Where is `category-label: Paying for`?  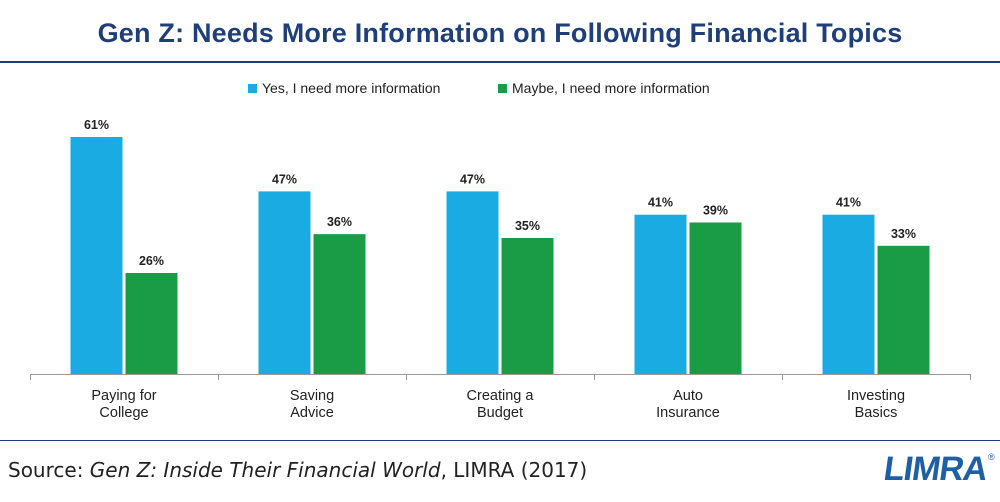
category-label: Paying for is located at coordinates (123, 396).